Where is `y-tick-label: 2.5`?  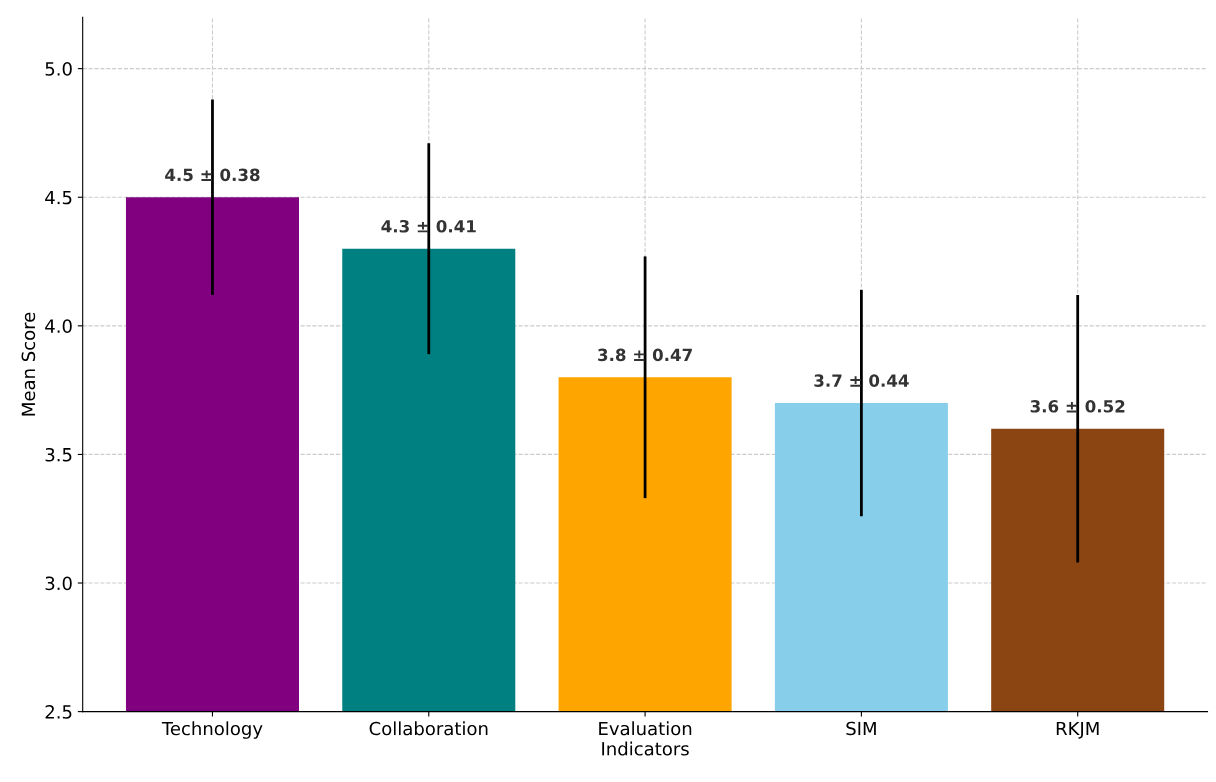 y-tick-label: 2.5 is located at coordinates (58, 712).